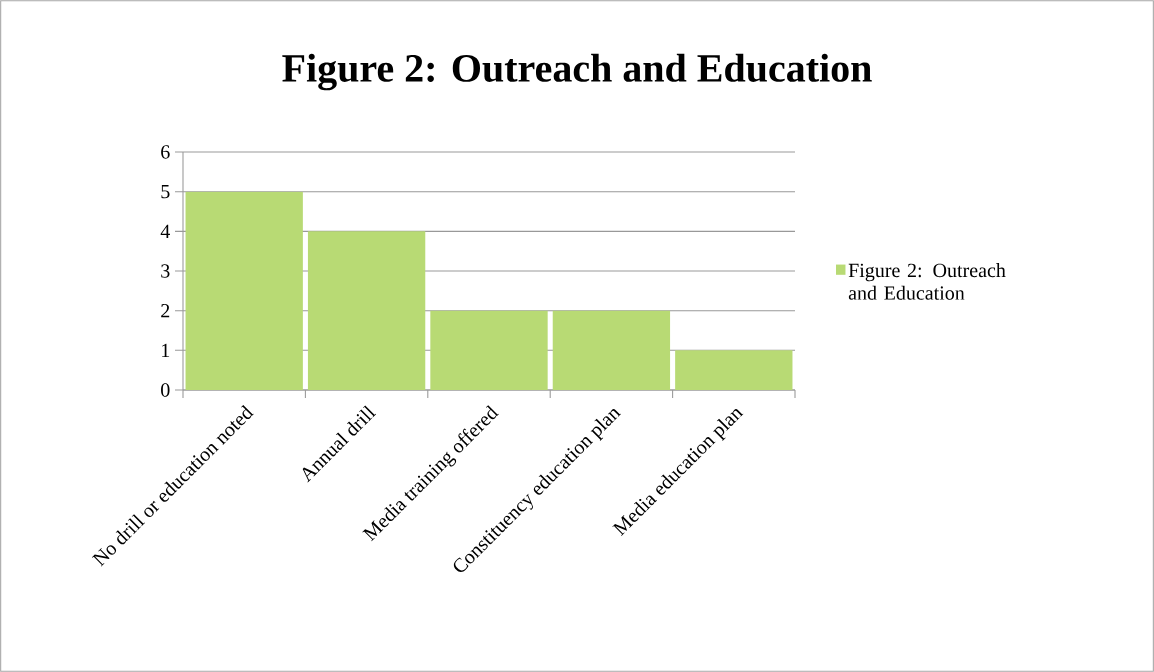  What do you see at coordinates (165, 311) in the screenshot?
I see `y-tick-label: 2` at bounding box center [165, 311].